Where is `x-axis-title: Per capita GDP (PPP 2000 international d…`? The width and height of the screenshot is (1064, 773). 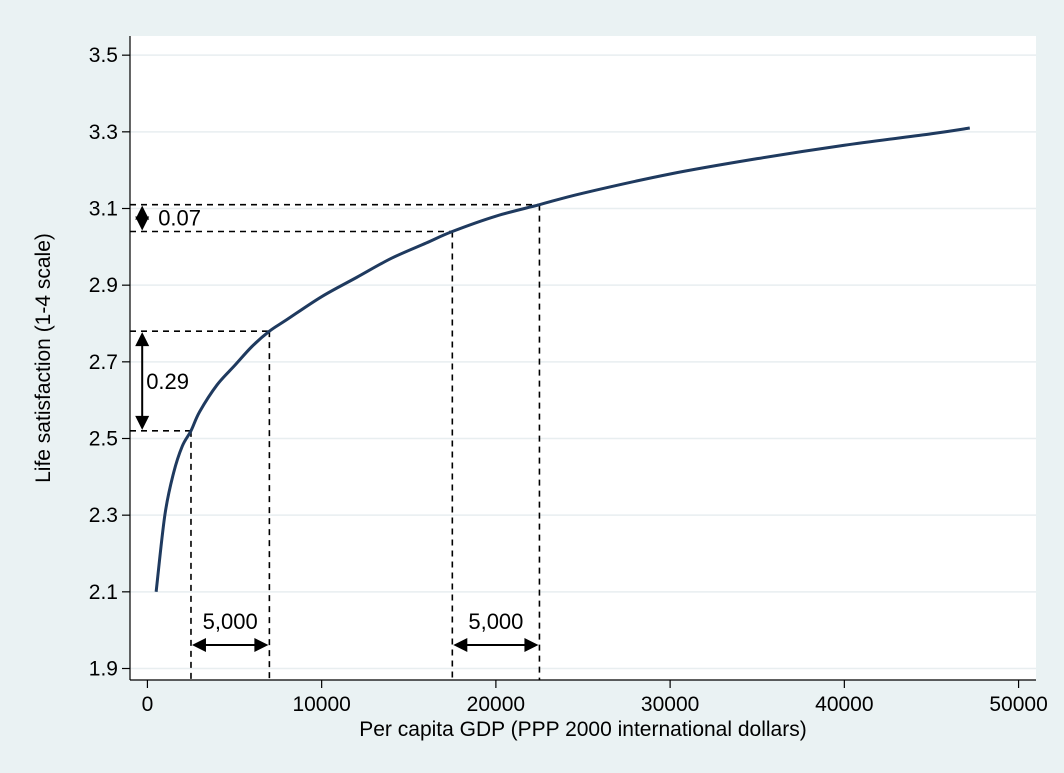 x-axis-title: Per capita GDP (PPP 2000 international d… is located at coordinates (582, 729).